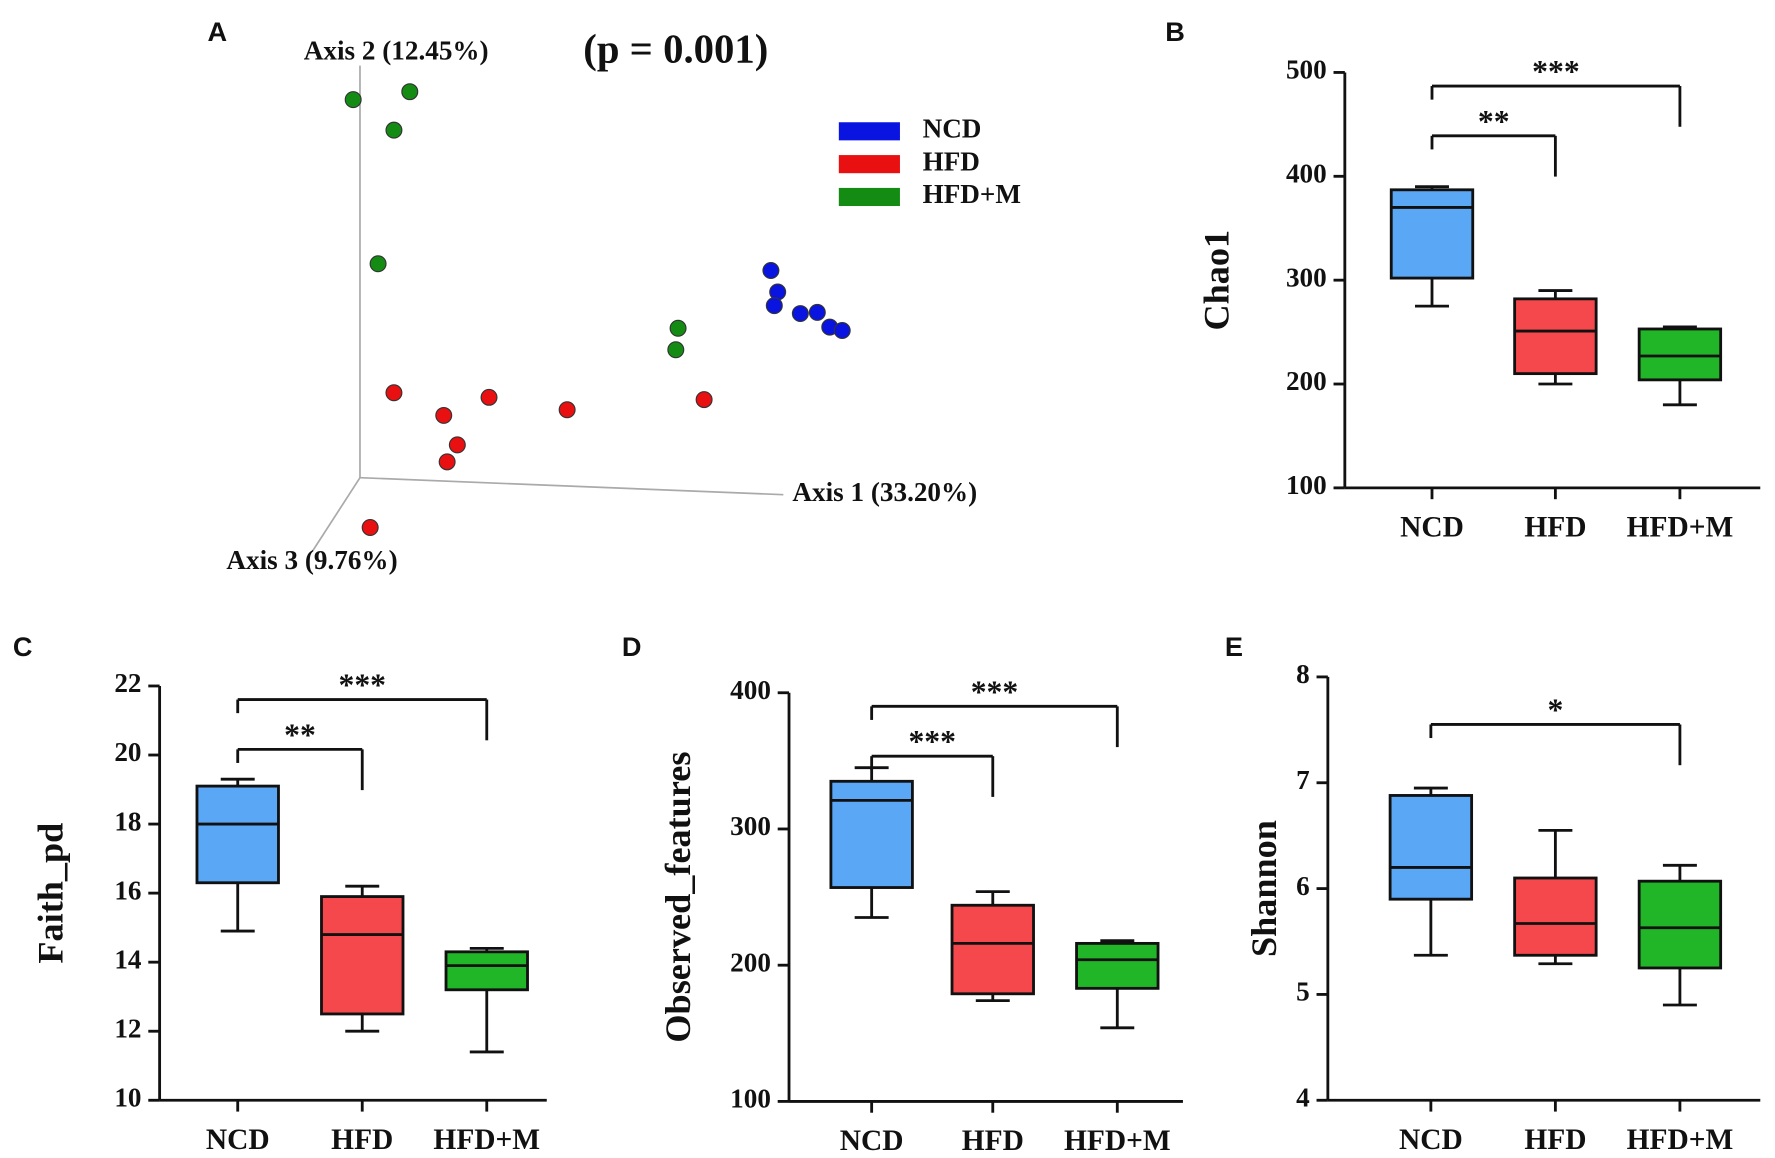 This screenshot has width=1775, height=1158. Describe the element at coordinates (884, 492) in the screenshot. I see `axis-label: Axis 1 (33.20%)` at that location.